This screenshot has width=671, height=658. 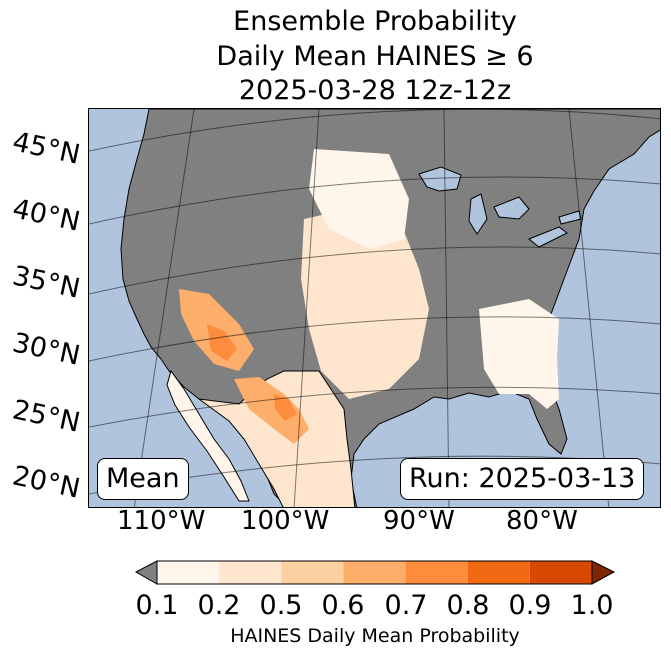 What do you see at coordinates (46, 416) in the screenshot?
I see `lat-label-25: 25°N` at bounding box center [46, 416].